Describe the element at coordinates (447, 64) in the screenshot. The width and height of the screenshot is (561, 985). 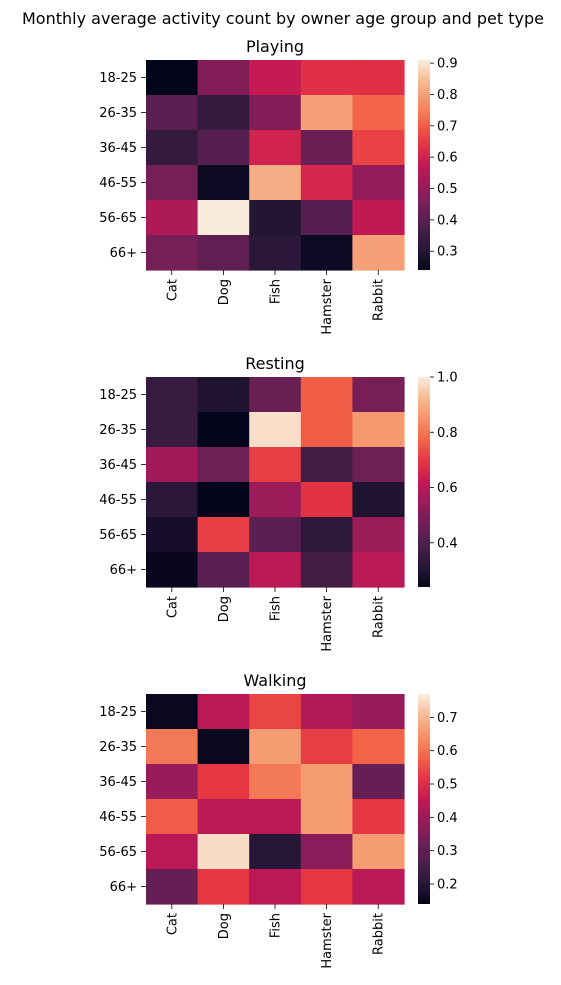
I see `colorbar-tick-label: 0.9` at that location.